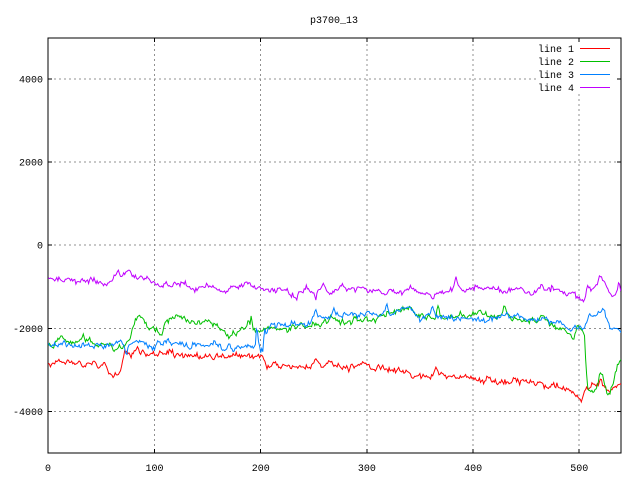 The height and width of the screenshot is (480, 640). What do you see at coordinates (154, 469) in the screenshot?
I see `svg-text: 100` at bounding box center [154, 469].